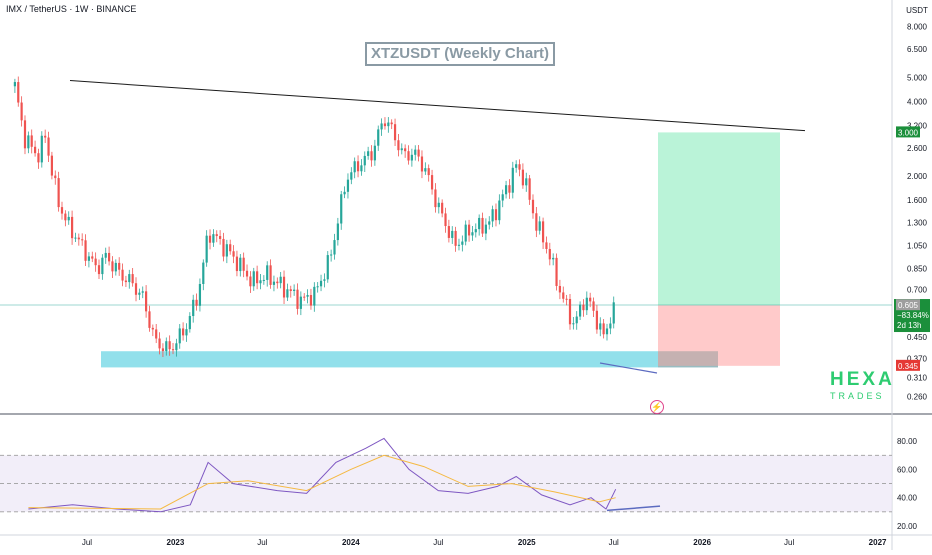 The width and height of the screenshot is (932, 555). What do you see at coordinates (322, 482) in the screenshot?
I see `rsi-ma-line` at bounding box center [322, 482].